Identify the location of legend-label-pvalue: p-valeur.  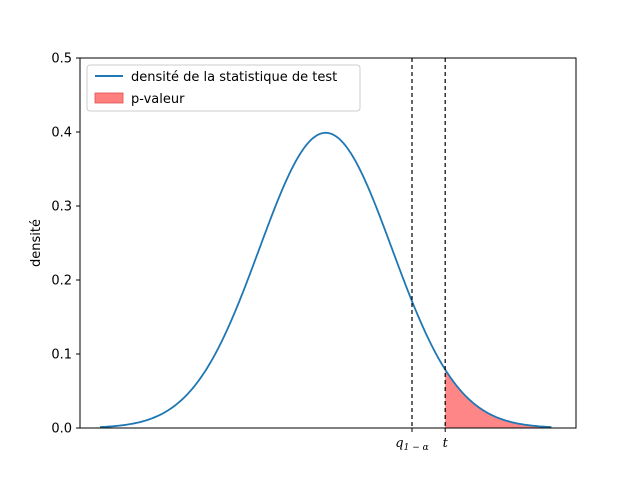
(158, 99).